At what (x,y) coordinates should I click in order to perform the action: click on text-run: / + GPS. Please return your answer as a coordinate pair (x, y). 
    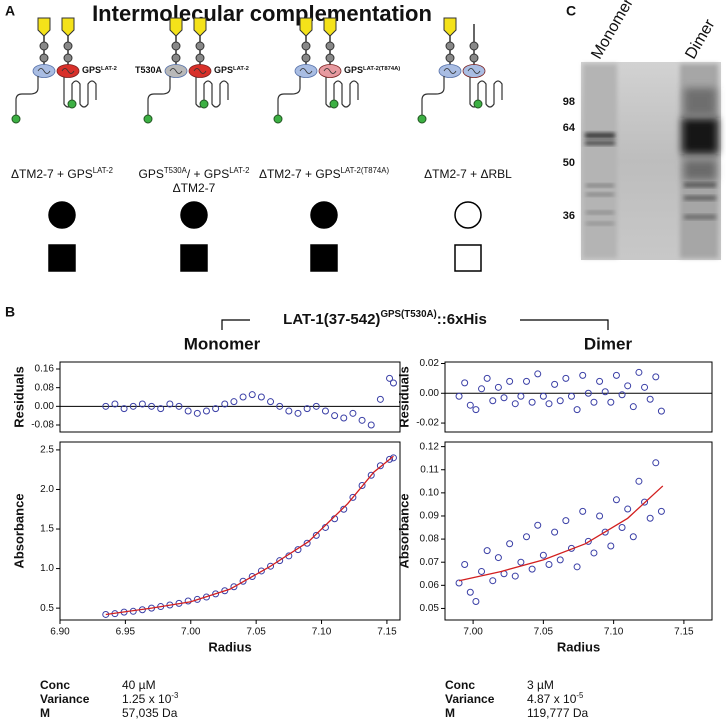
    Looking at the image, I should click on (208, 174).